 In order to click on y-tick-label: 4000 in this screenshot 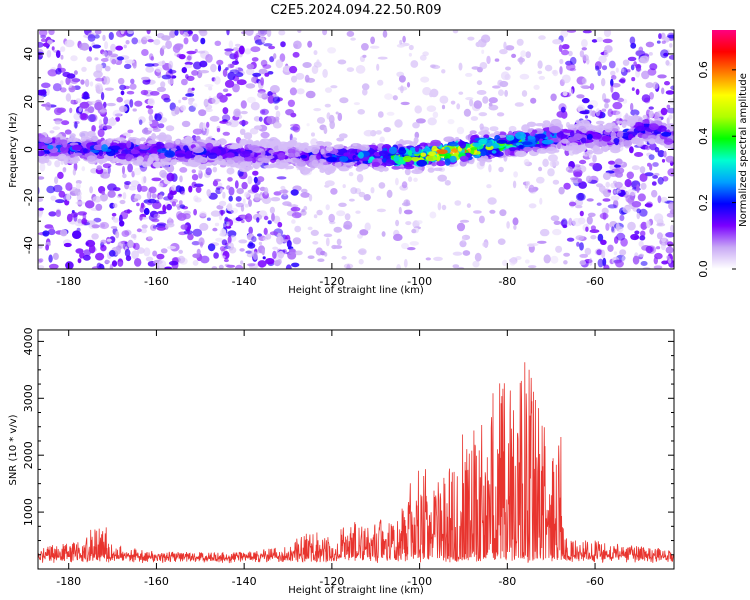, I will do `click(28, 341)`.